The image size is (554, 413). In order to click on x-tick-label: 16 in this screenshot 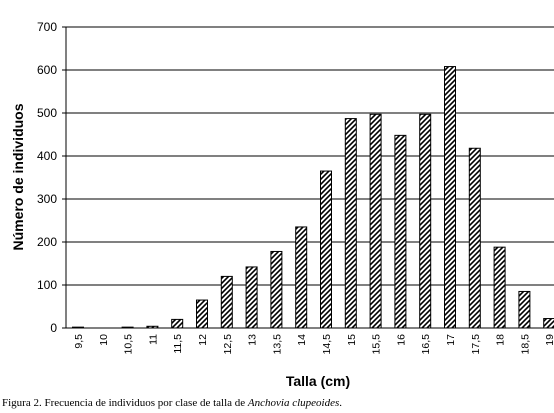, I will do `click(401, 340)`.